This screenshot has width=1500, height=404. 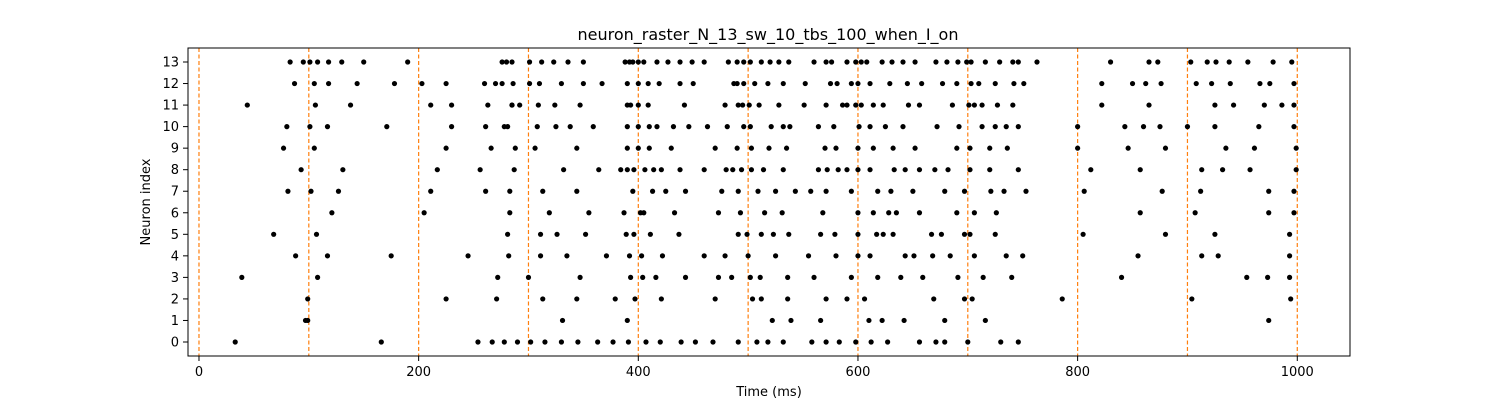 What do you see at coordinates (175, 278) in the screenshot?
I see `y-tick-label: 3` at bounding box center [175, 278].